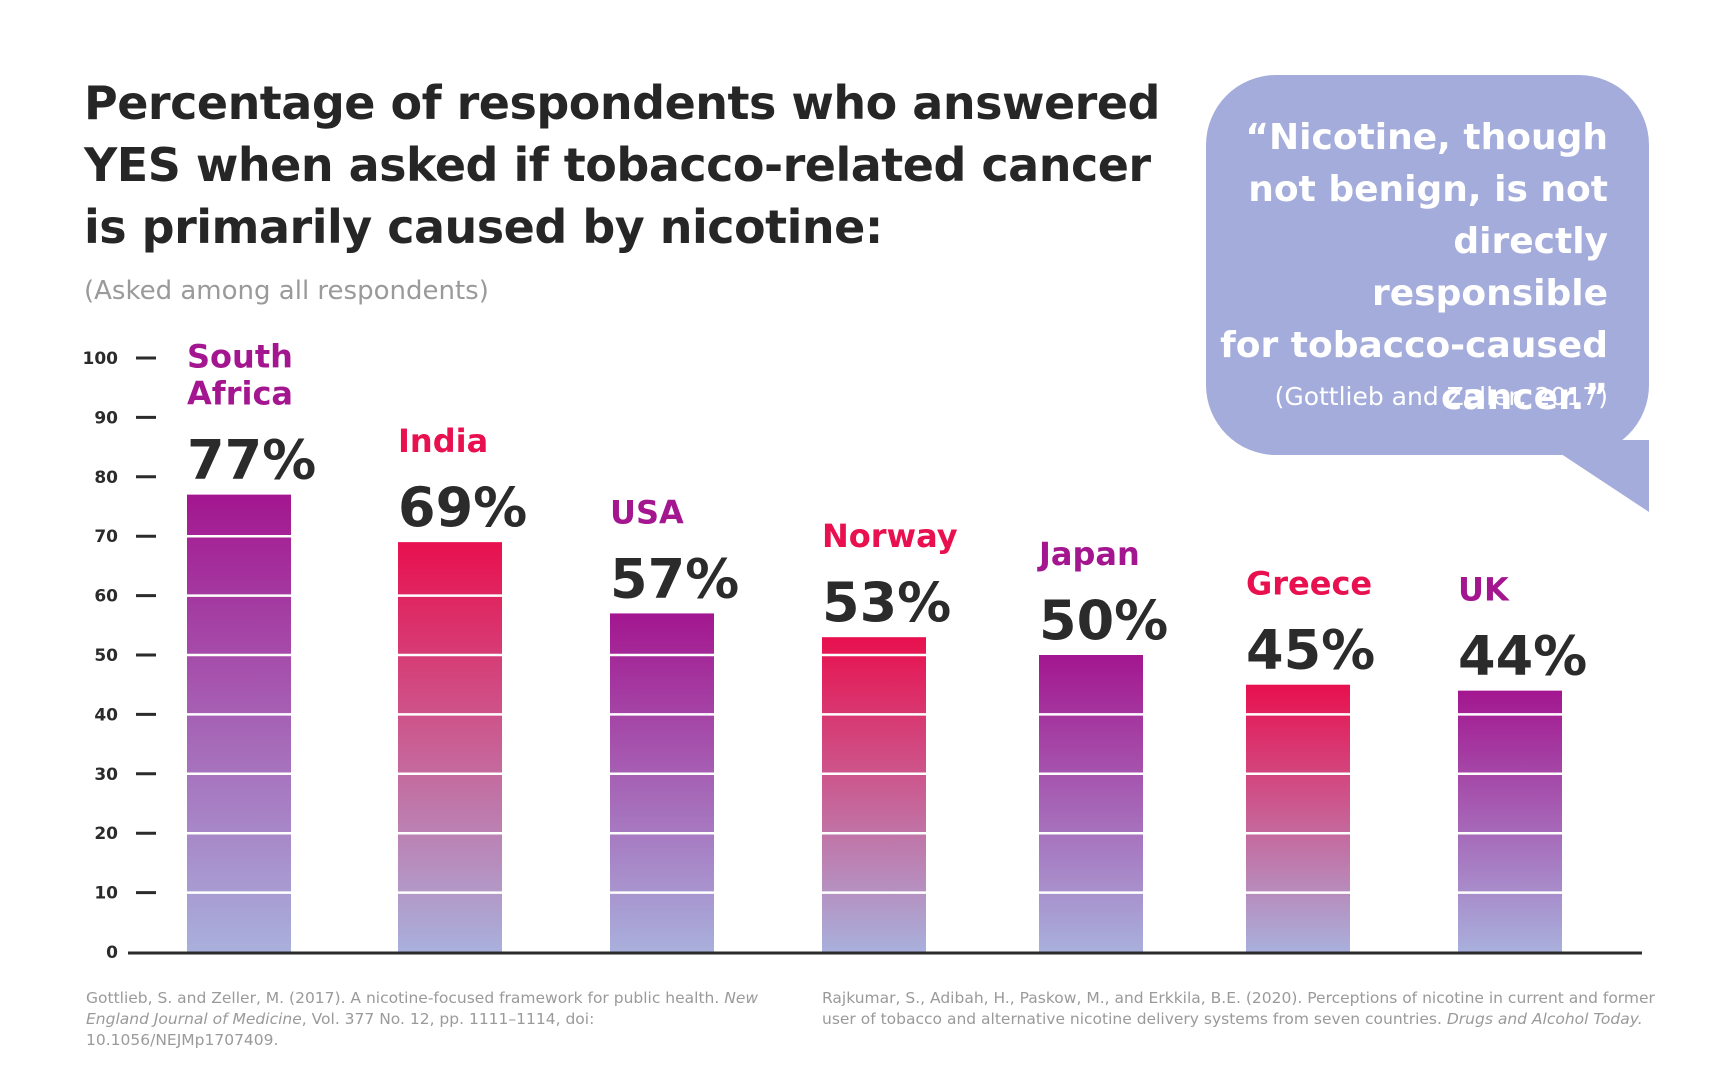 Image resolution: width=1728 pixels, height=1080 pixels. What do you see at coordinates (1310, 650) in the screenshot?
I see `bar-value-label: 45%` at bounding box center [1310, 650].